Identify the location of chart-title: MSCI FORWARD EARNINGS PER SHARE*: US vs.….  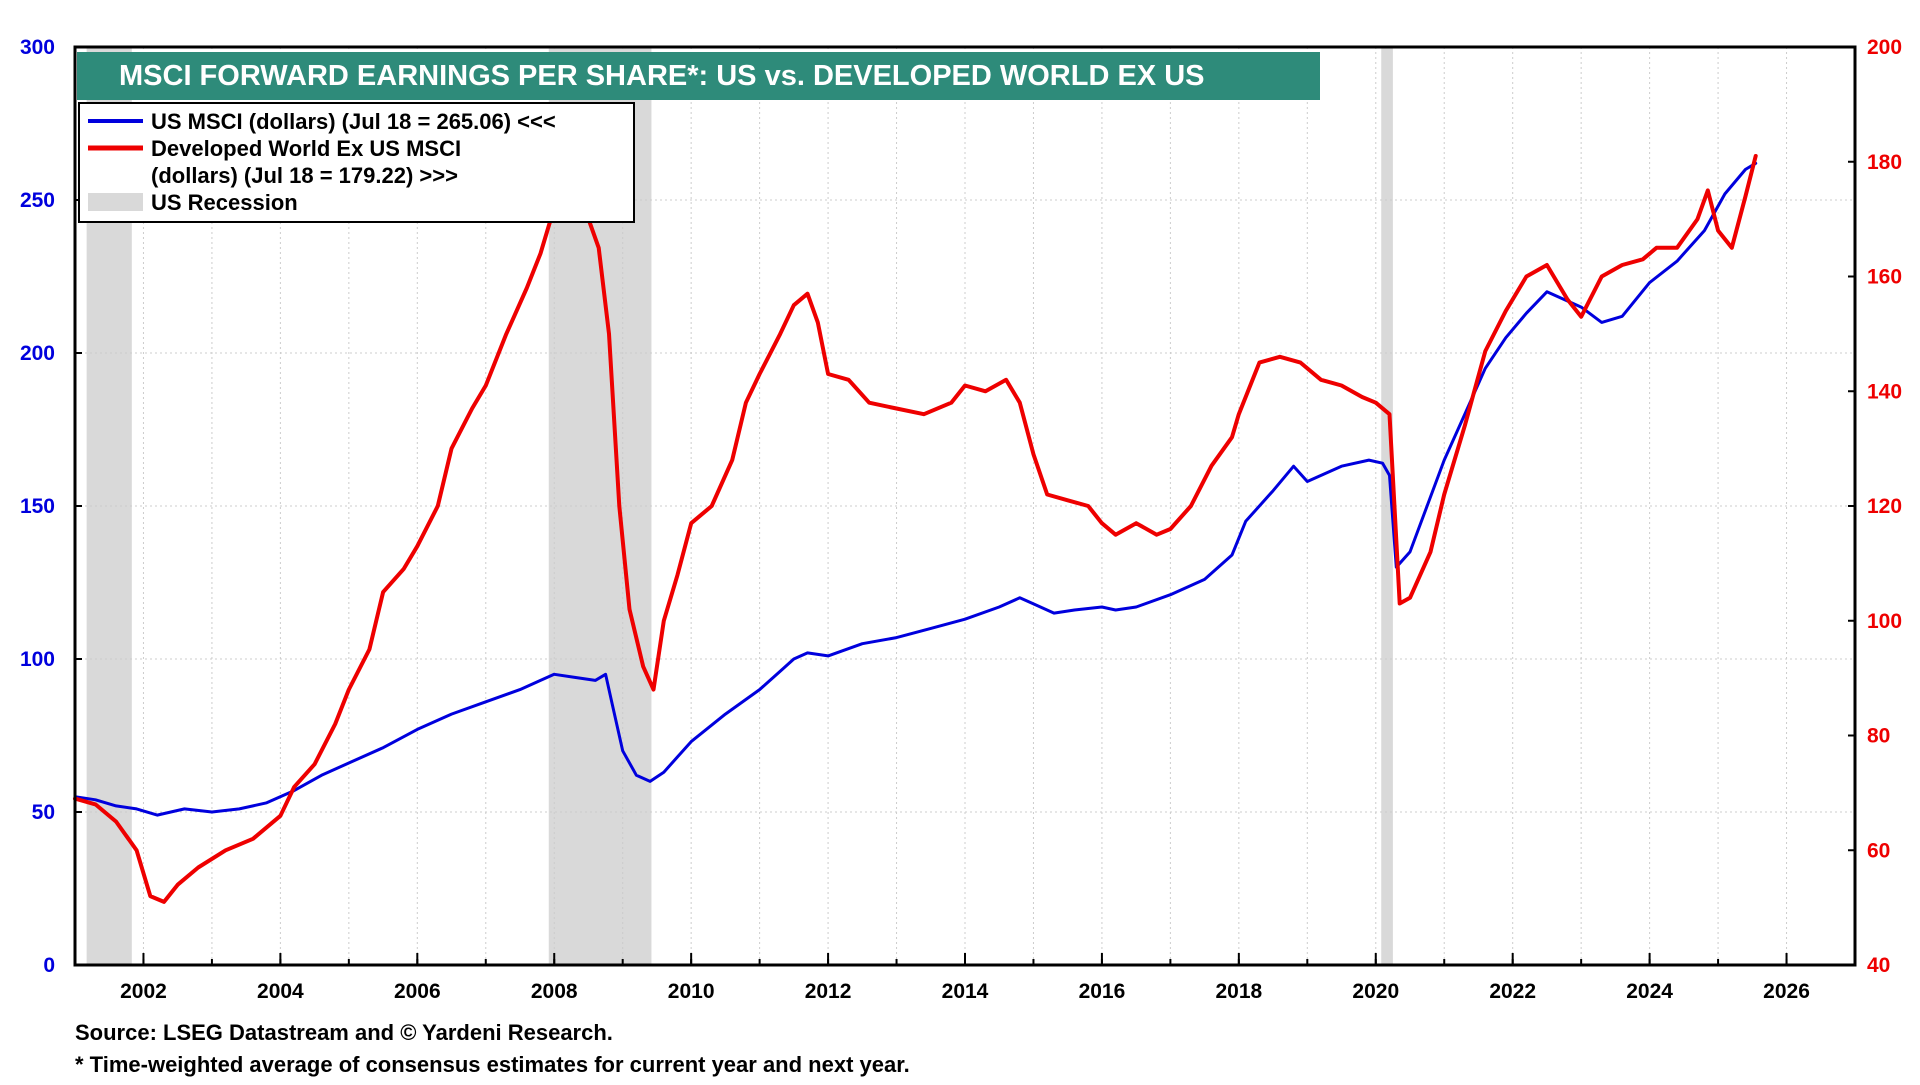
(662, 76).